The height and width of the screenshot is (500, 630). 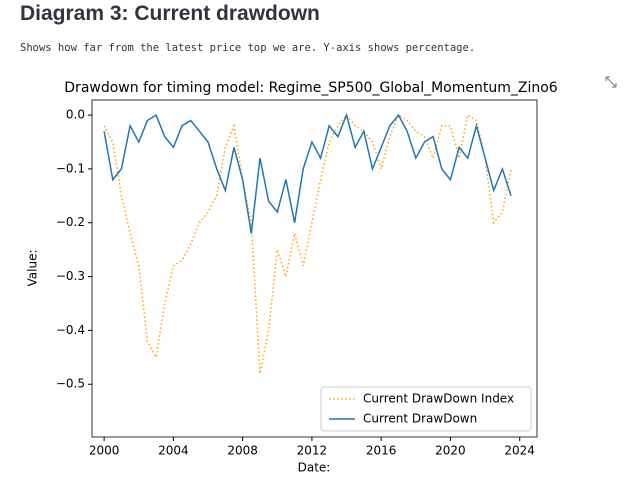 I want to click on y-tick-label: −0.1, so click(x=70, y=168).